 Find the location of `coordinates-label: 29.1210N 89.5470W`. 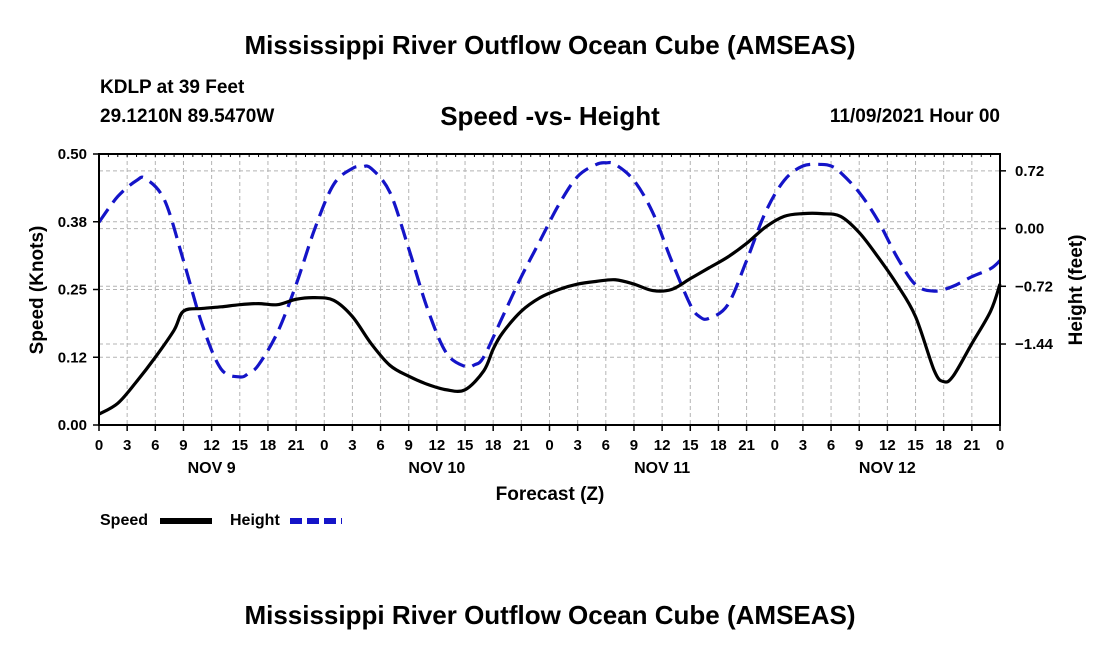

coordinates-label: 29.1210N 89.5470W is located at coordinates (187, 116).